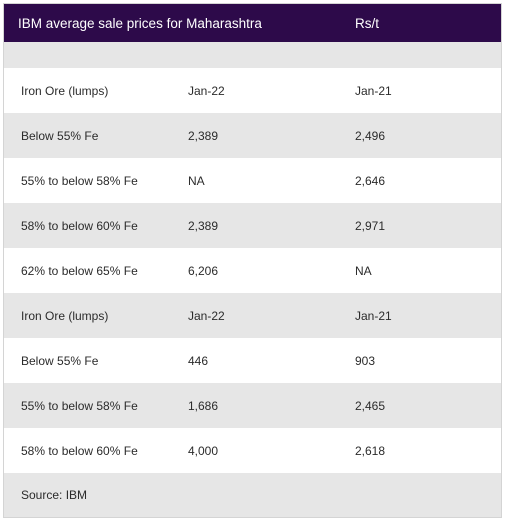 The width and height of the screenshot is (505, 521). What do you see at coordinates (370, 135) in the screenshot?
I see `row-value-2: 2,496` at bounding box center [370, 135].